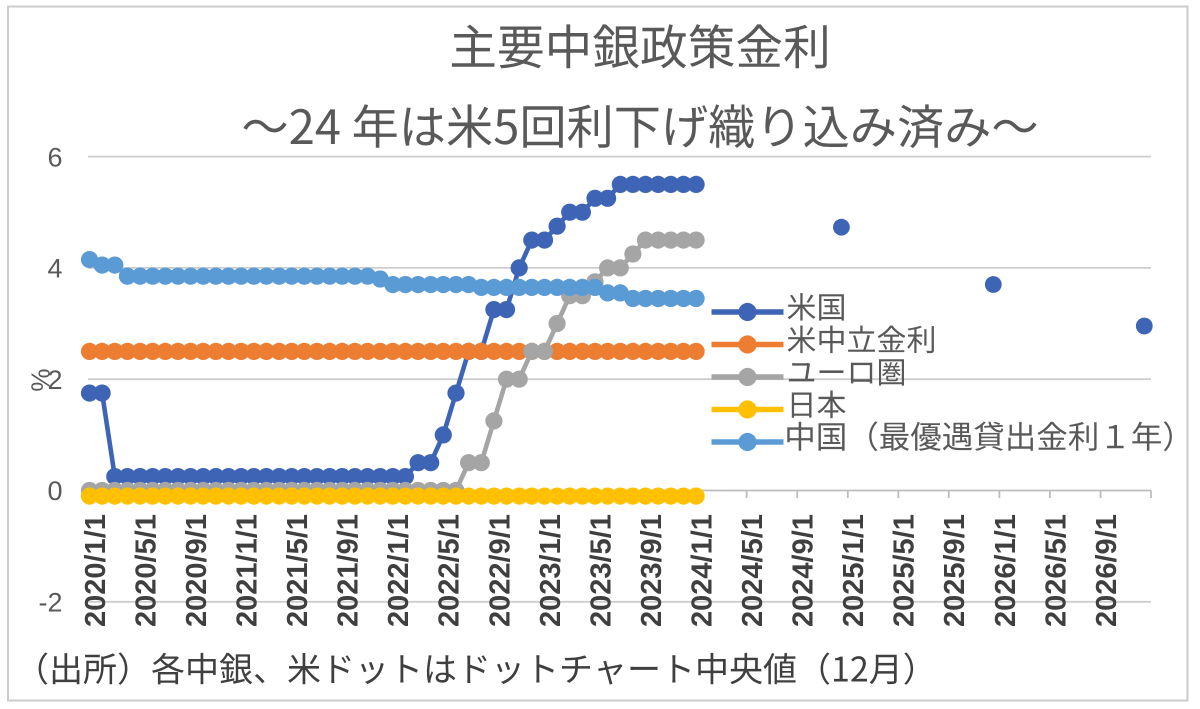 The width and height of the screenshot is (1200, 709). I want to click on svg-text: 2023/9/1, so click(652, 570).